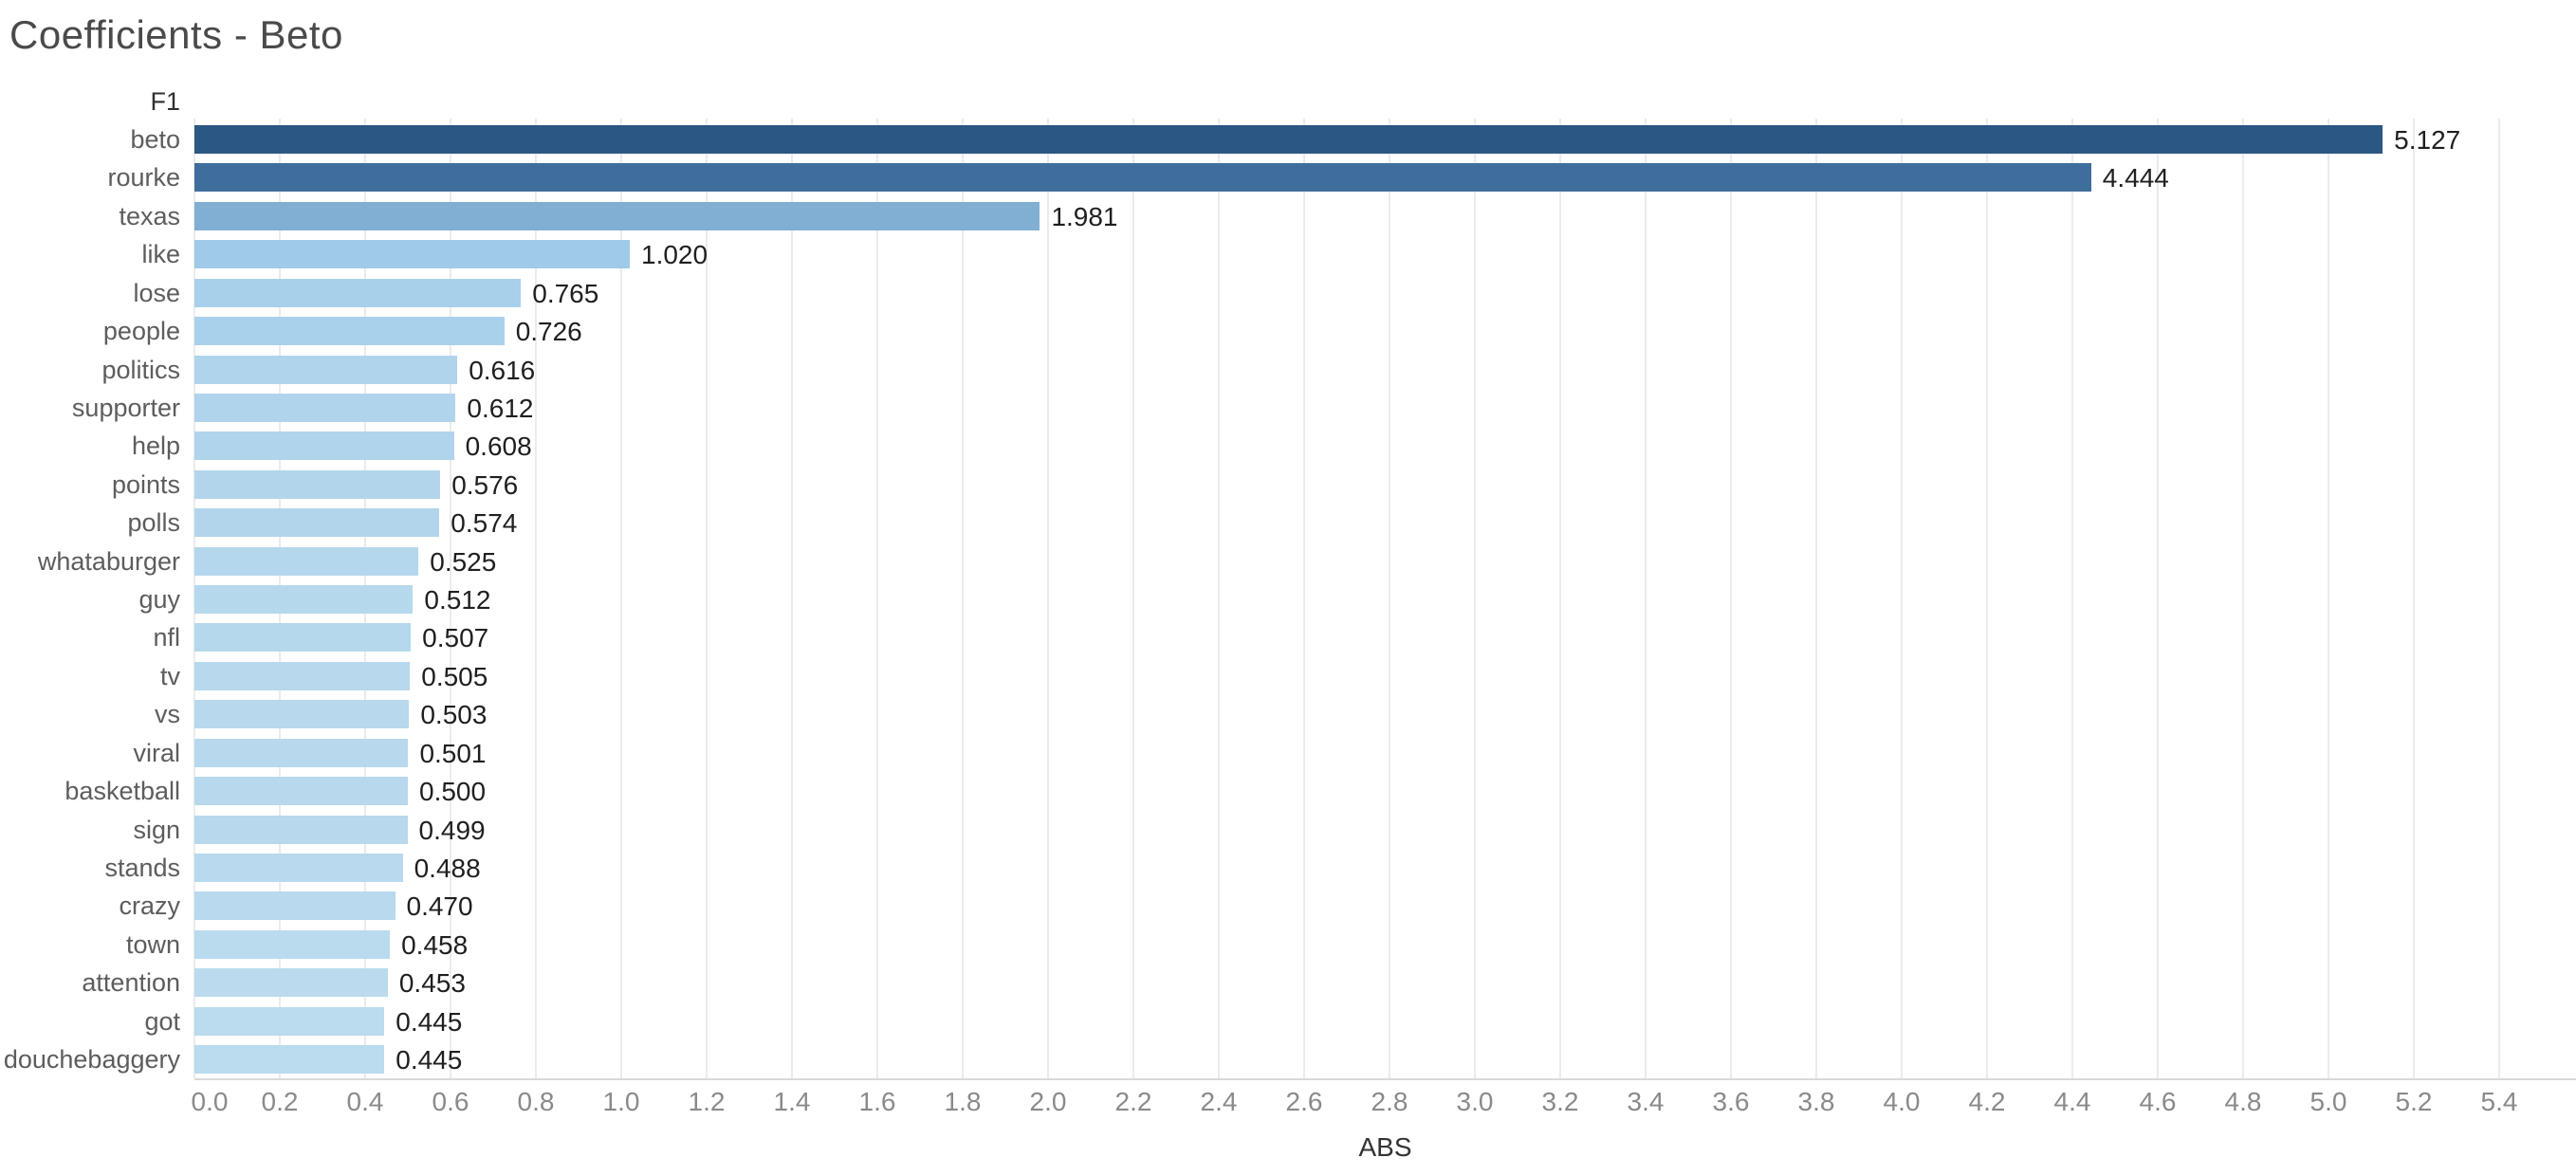  Describe the element at coordinates (304, 600) in the screenshot. I see `bar-guy` at that location.